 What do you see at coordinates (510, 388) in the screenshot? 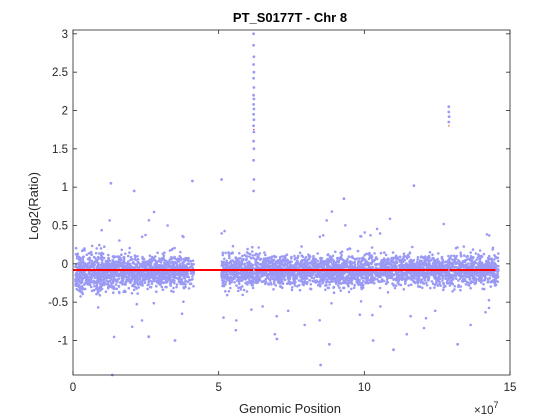
I see `x-tick-label: 15` at bounding box center [510, 388].